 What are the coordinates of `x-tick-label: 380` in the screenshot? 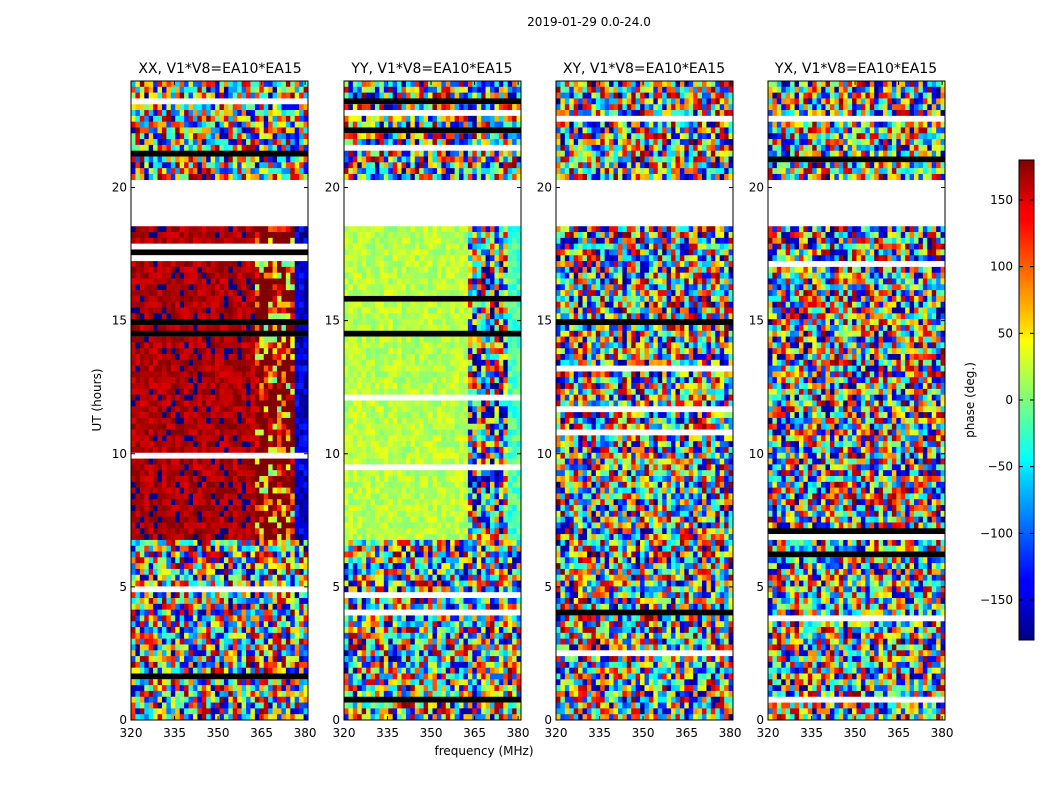 It's located at (305, 733).